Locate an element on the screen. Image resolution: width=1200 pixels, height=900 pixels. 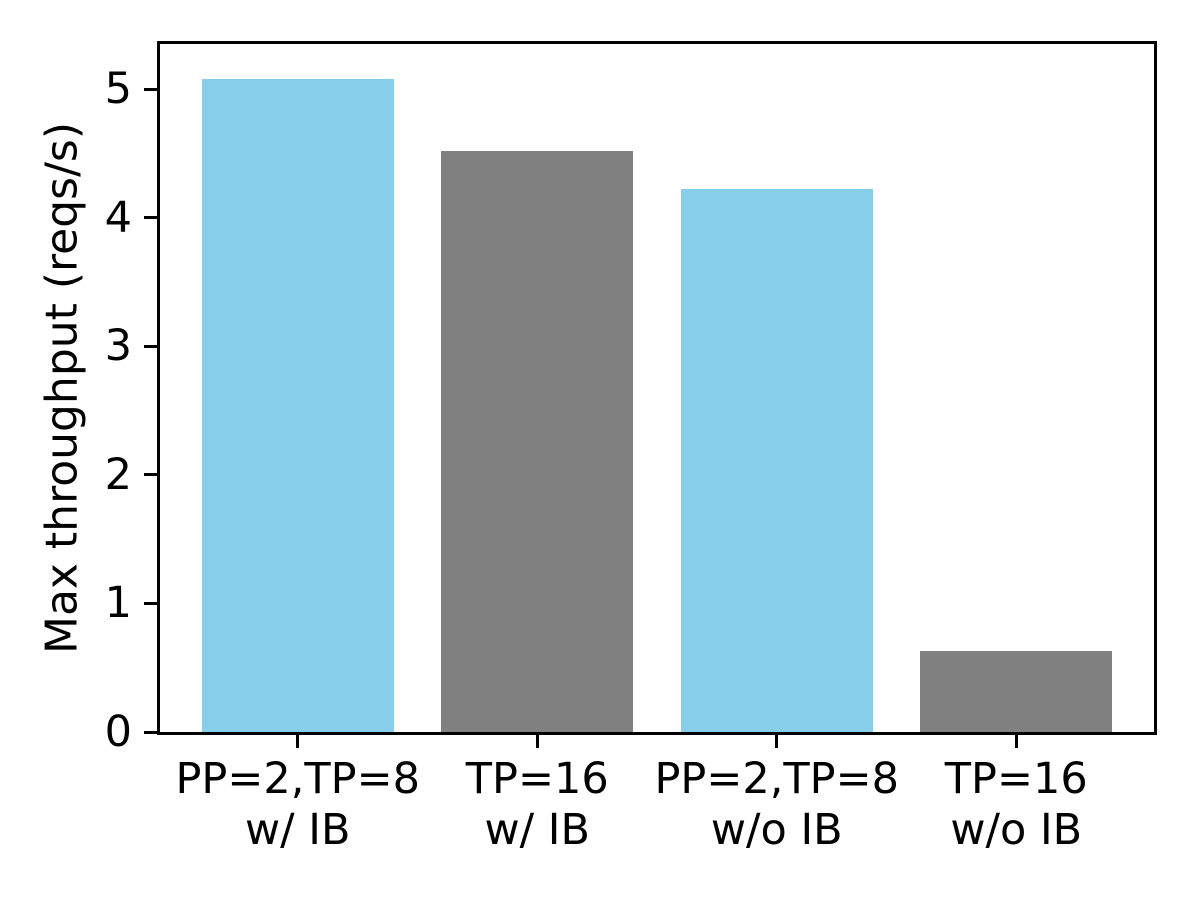
x-tick-label: TP=16 w/ IB is located at coordinates (537, 805).